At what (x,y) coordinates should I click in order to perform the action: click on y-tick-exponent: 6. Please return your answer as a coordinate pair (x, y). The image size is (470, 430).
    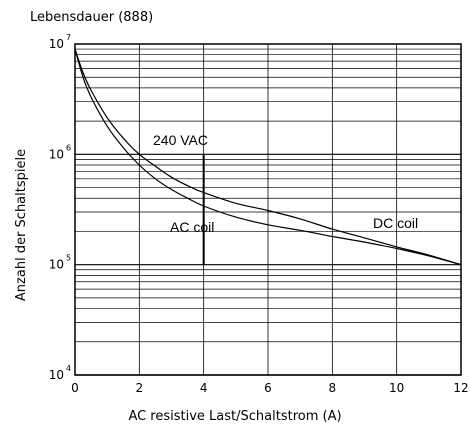
    Looking at the image, I should click on (68, 147).